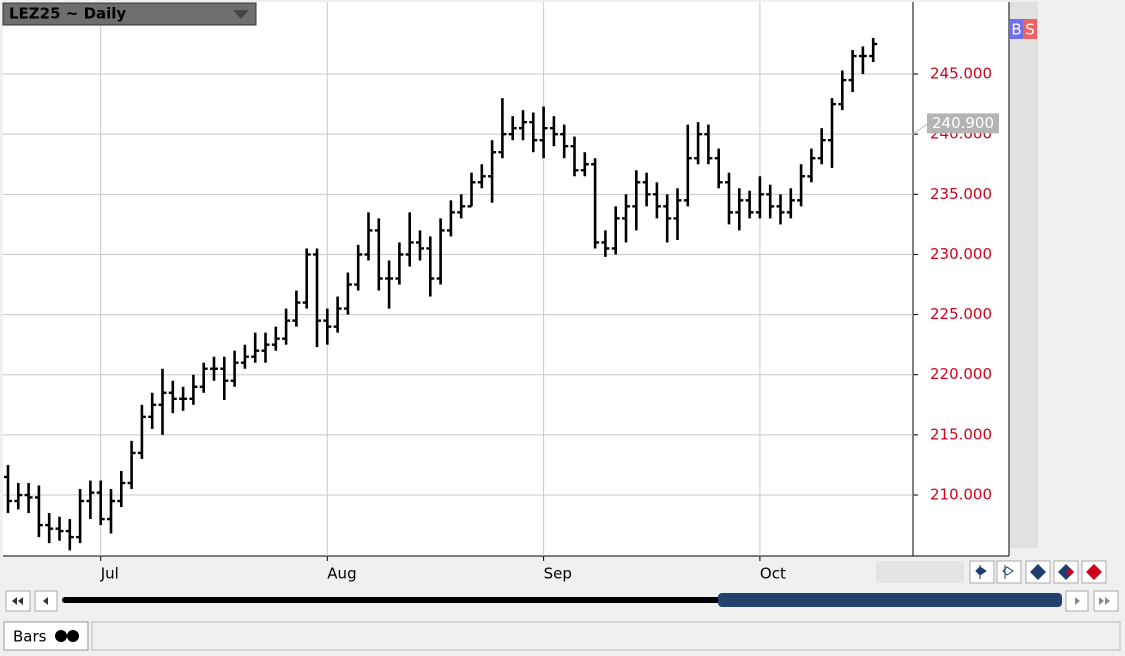  Describe the element at coordinates (961, 374) in the screenshot. I see `y-tick-label: 220.000` at that location.